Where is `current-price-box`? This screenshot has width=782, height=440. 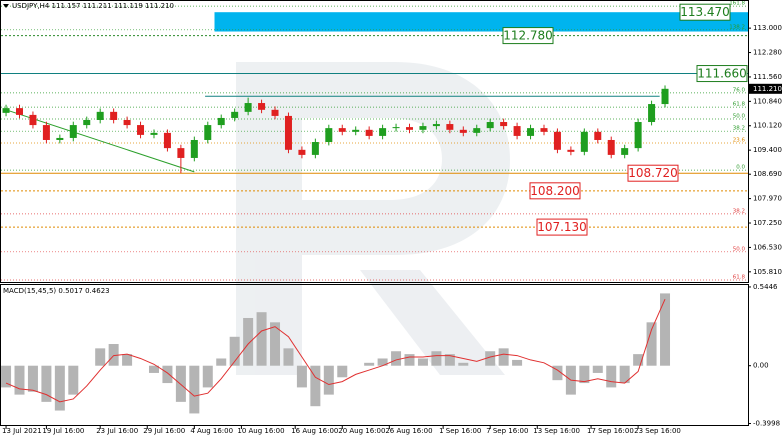
current-price-box is located at coordinates (765, 88).